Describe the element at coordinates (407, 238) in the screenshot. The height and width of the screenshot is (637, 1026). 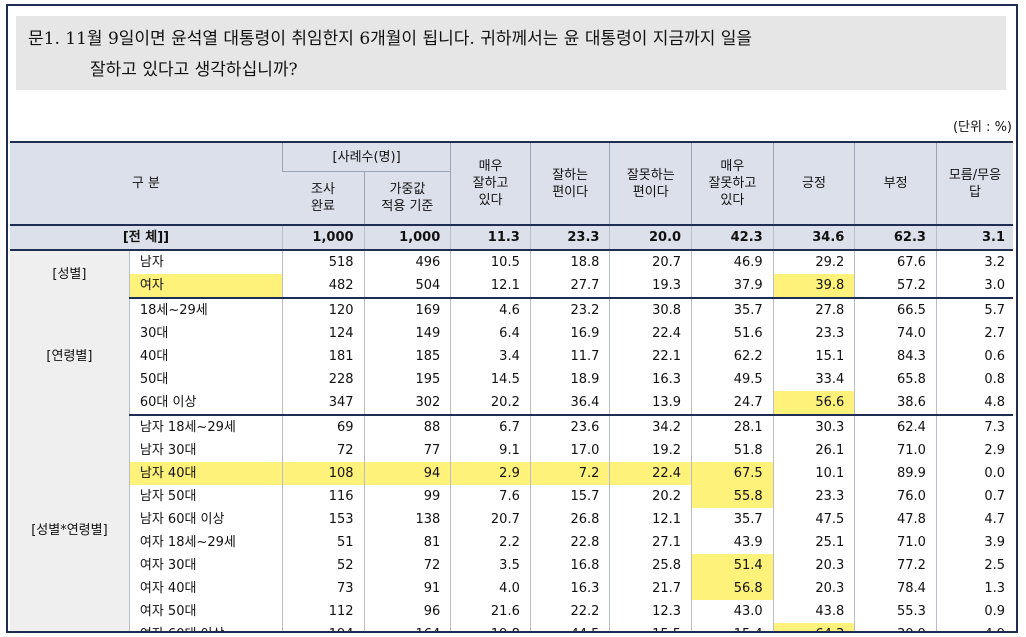
I see `cell-total-weighted: 1,000` at that location.